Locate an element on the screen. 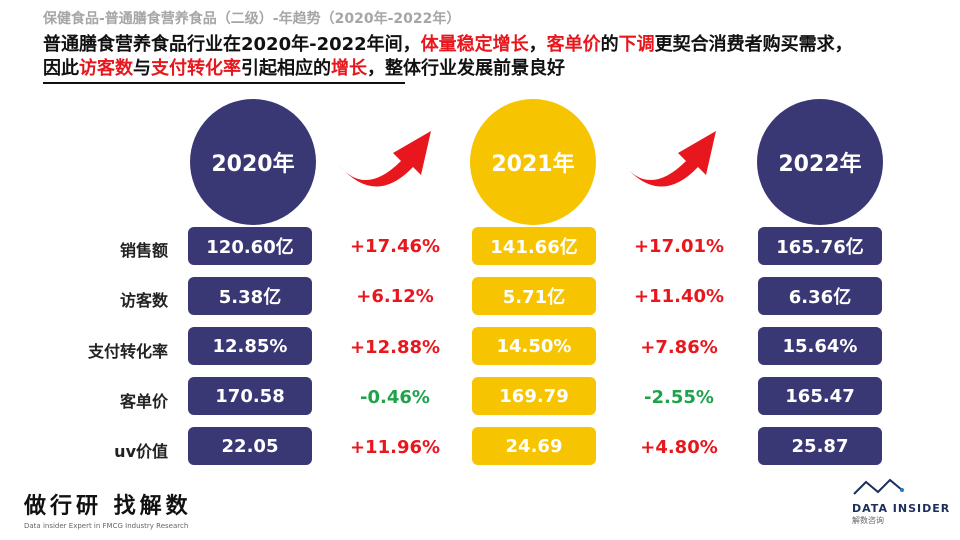 This screenshot has height=540, width=960. year-circle-2021: 2021年 is located at coordinates (533, 162).